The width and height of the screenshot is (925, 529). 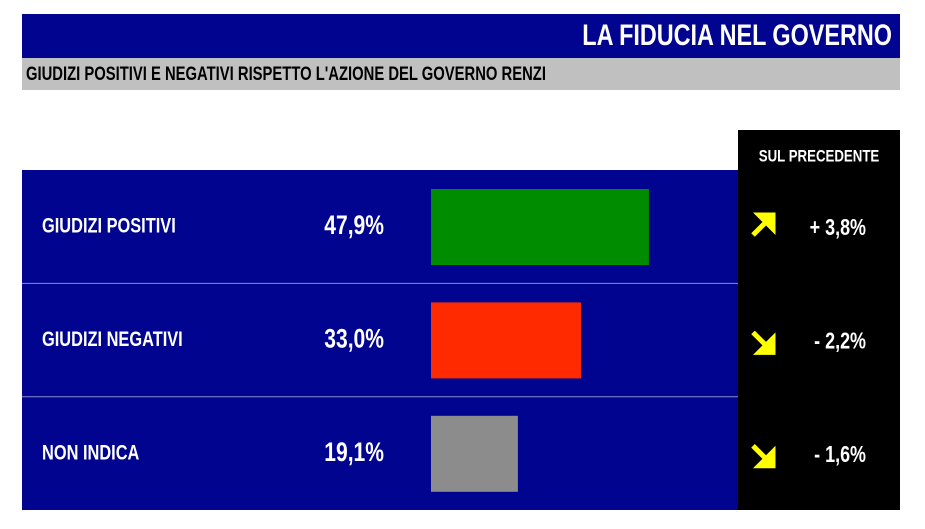 I want to click on change-label: - 2,2%, so click(x=840, y=341).